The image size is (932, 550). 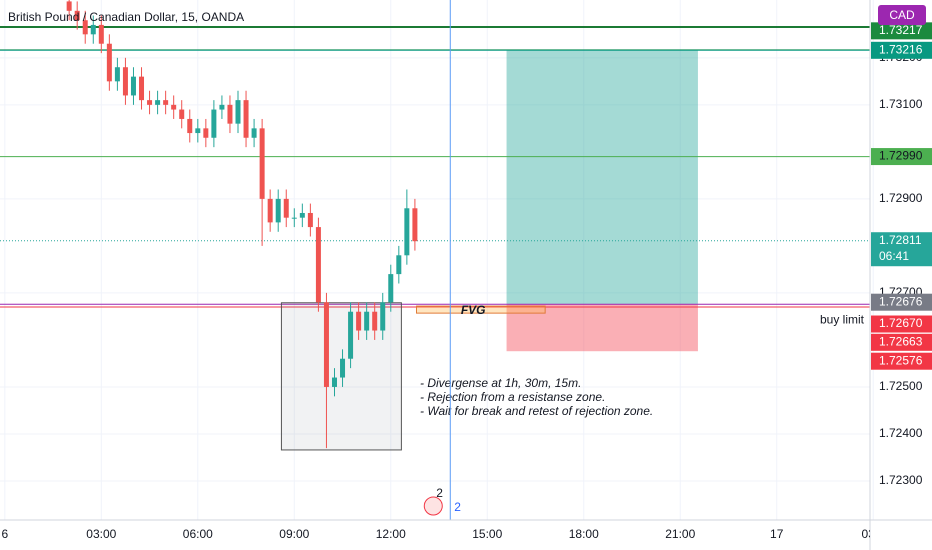 What do you see at coordinates (512, 397) in the screenshot?
I see `note-line: - Rejection from a resistanse zone.` at bounding box center [512, 397].